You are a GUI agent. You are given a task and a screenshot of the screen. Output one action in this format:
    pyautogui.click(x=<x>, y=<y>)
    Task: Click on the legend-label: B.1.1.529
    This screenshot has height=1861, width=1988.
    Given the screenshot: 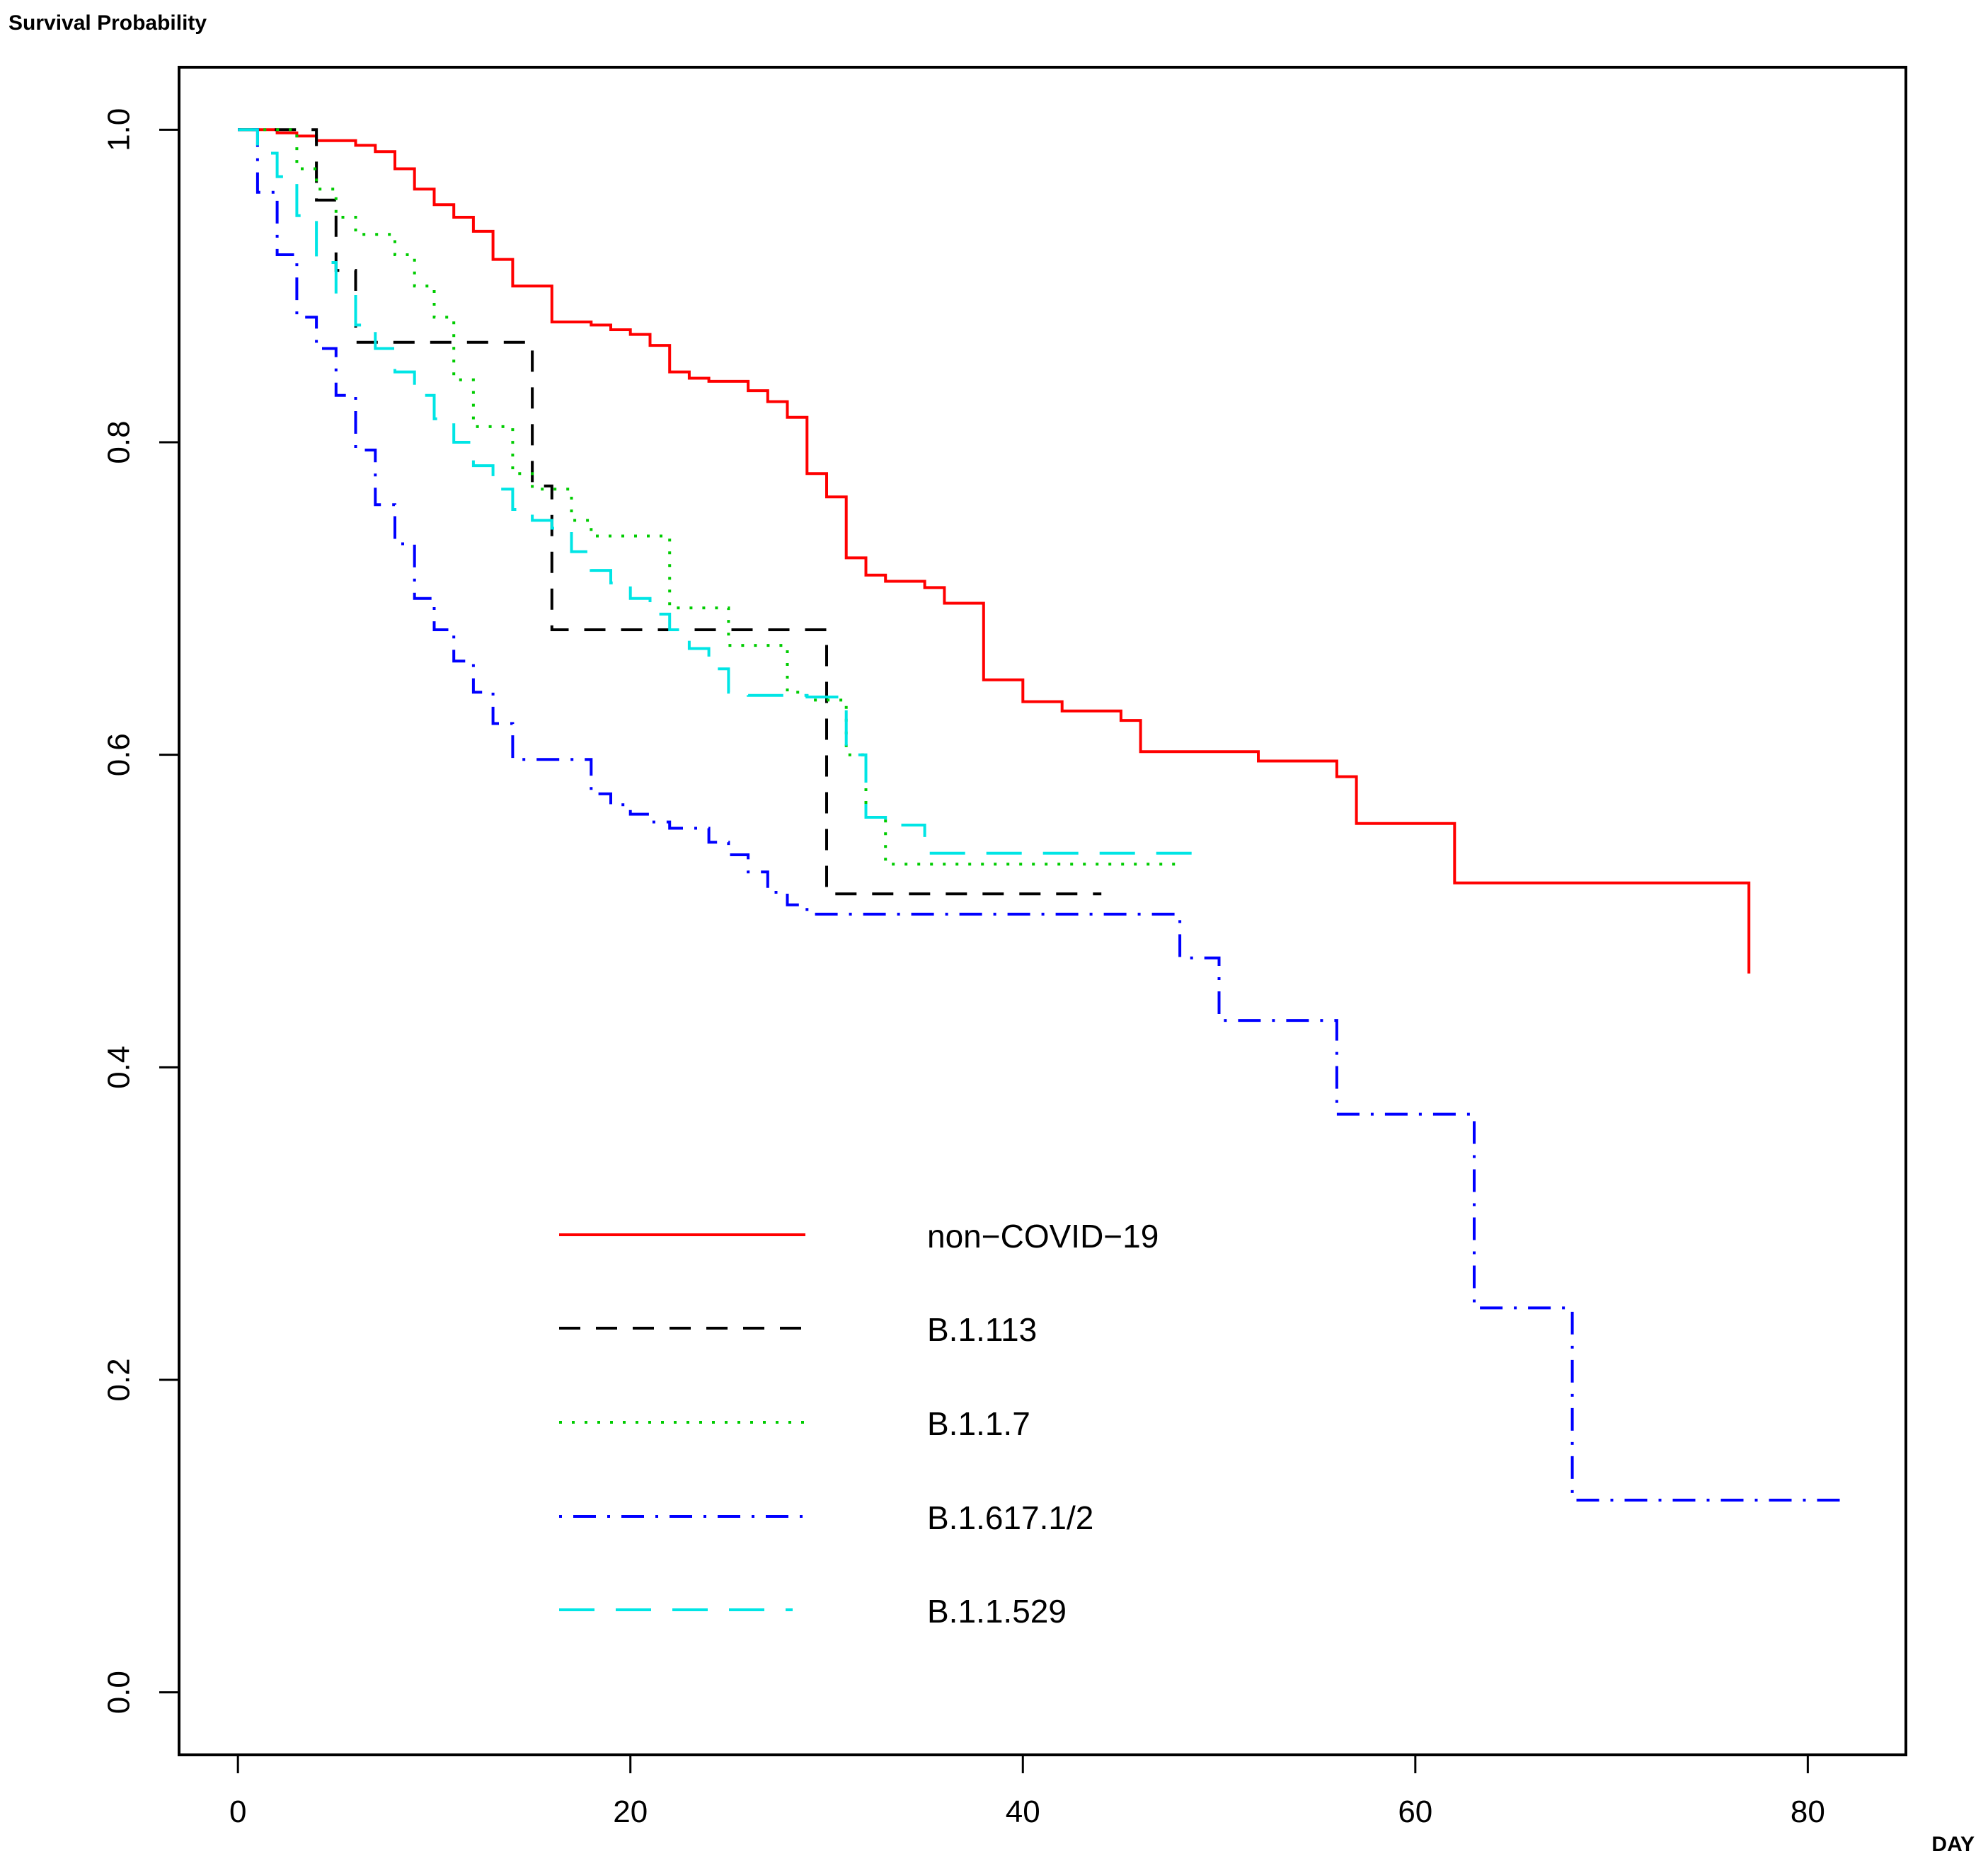 What is the action you would take?
    pyautogui.click(x=997, y=1611)
    